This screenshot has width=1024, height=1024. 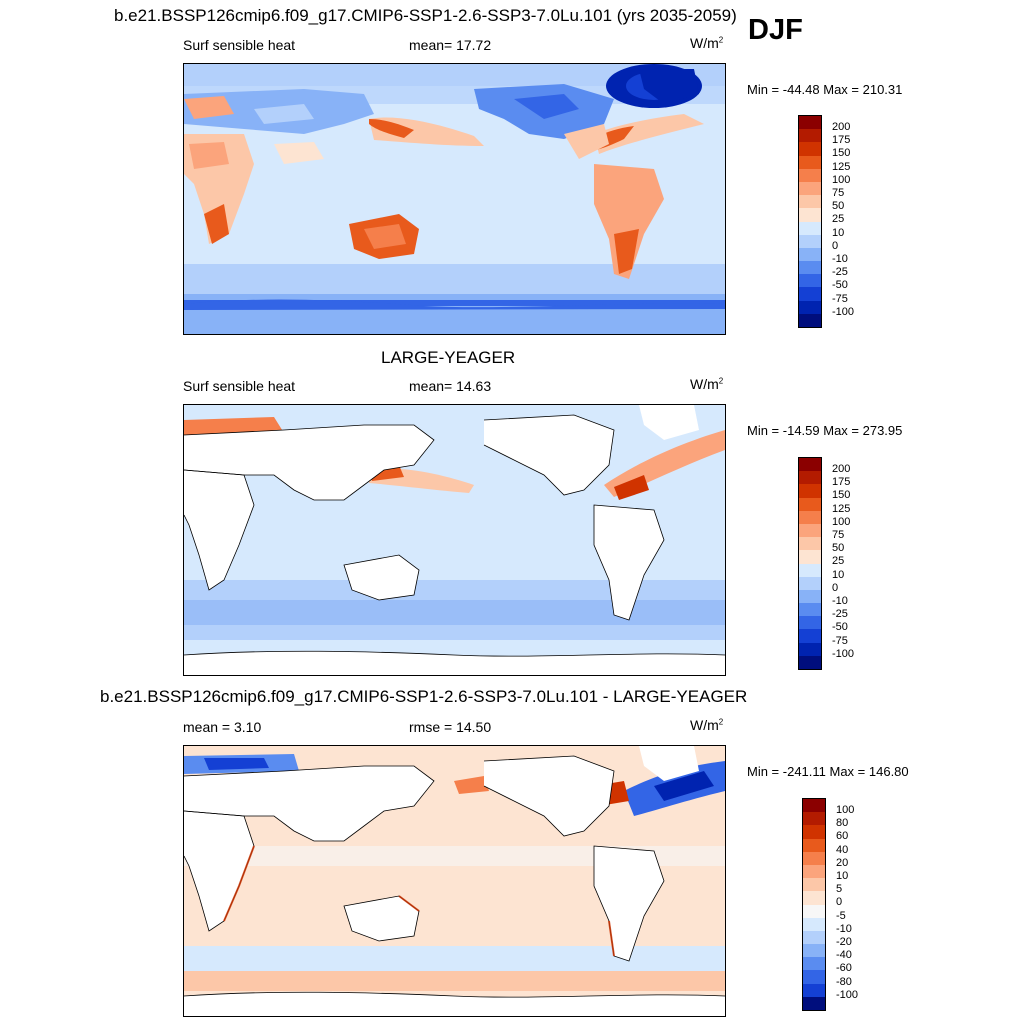 I want to click on colorbar-tick-label: 125, so click(x=841, y=508).